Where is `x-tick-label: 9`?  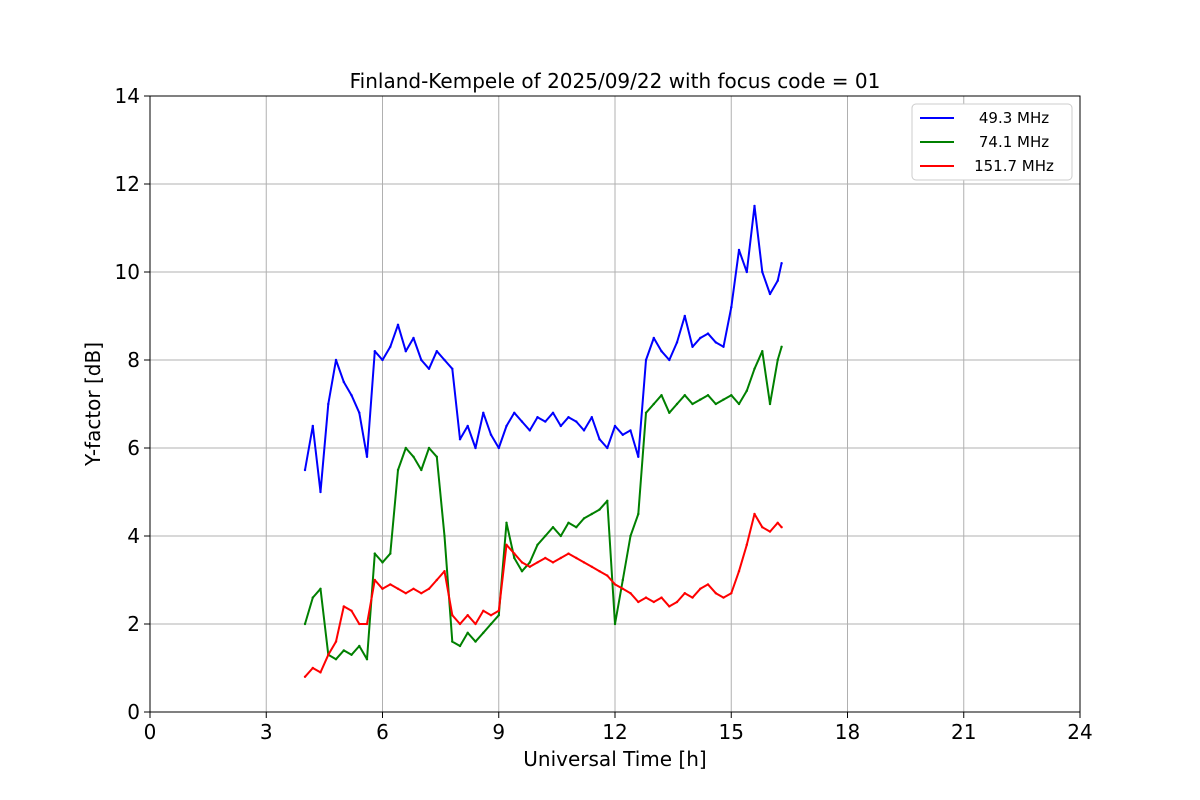 x-tick-label: 9 is located at coordinates (498, 732).